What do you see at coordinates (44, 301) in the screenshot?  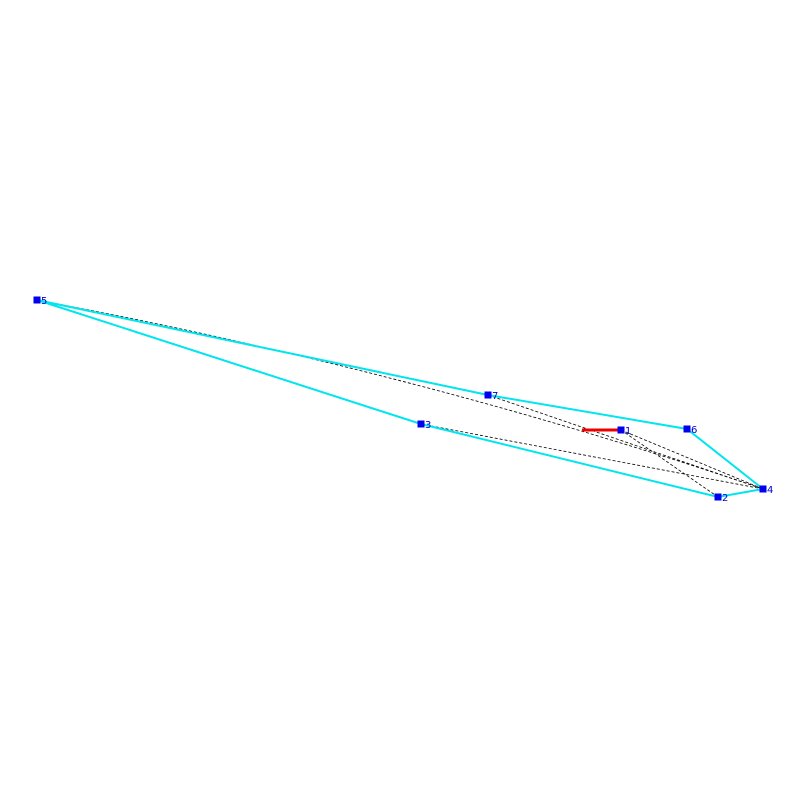 I see `point-label: 5` at bounding box center [44, 301].